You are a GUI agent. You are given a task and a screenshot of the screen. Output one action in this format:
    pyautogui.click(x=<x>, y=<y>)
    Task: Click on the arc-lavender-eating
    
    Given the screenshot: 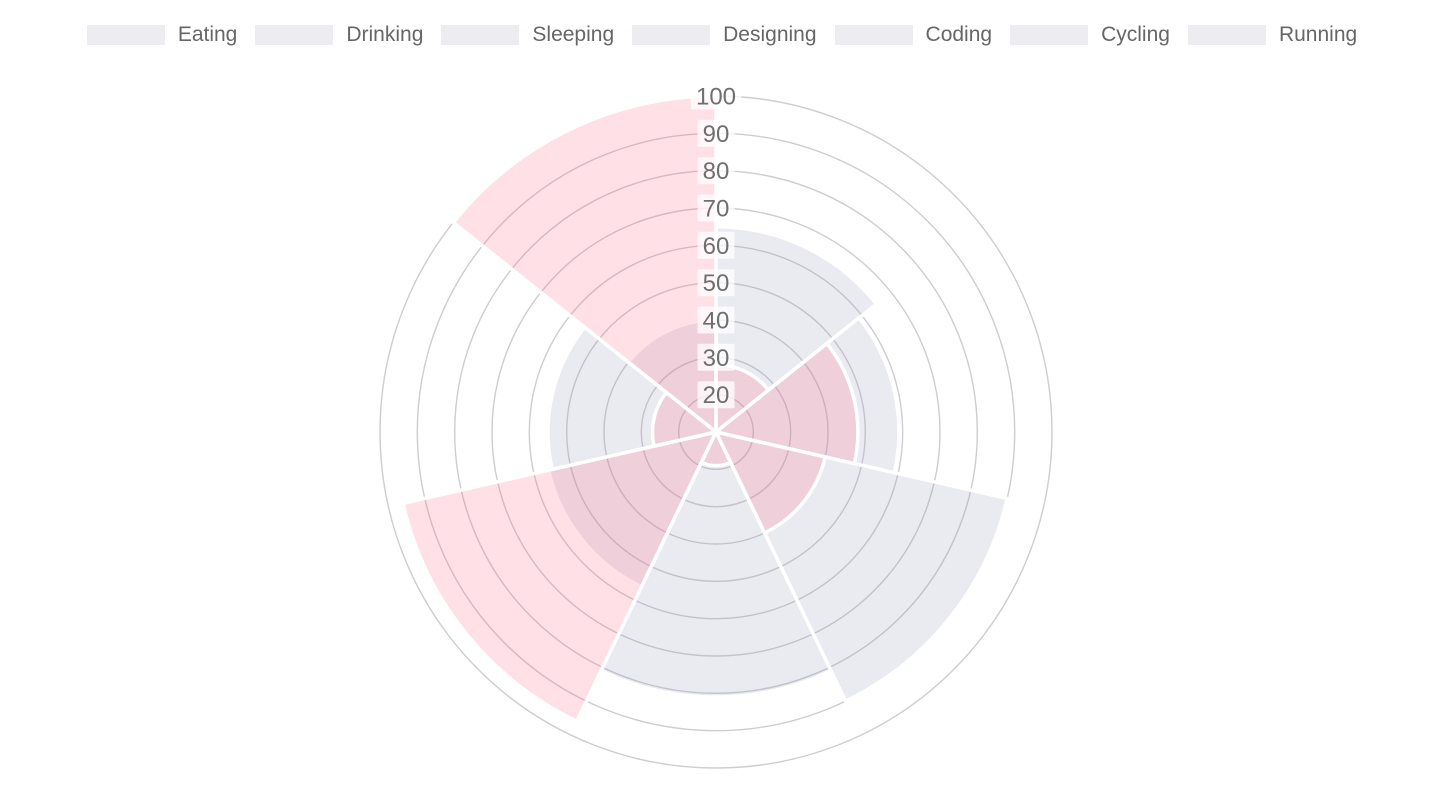 What is the action you would take?
    pyautogui.click(x=796, y=329)
    